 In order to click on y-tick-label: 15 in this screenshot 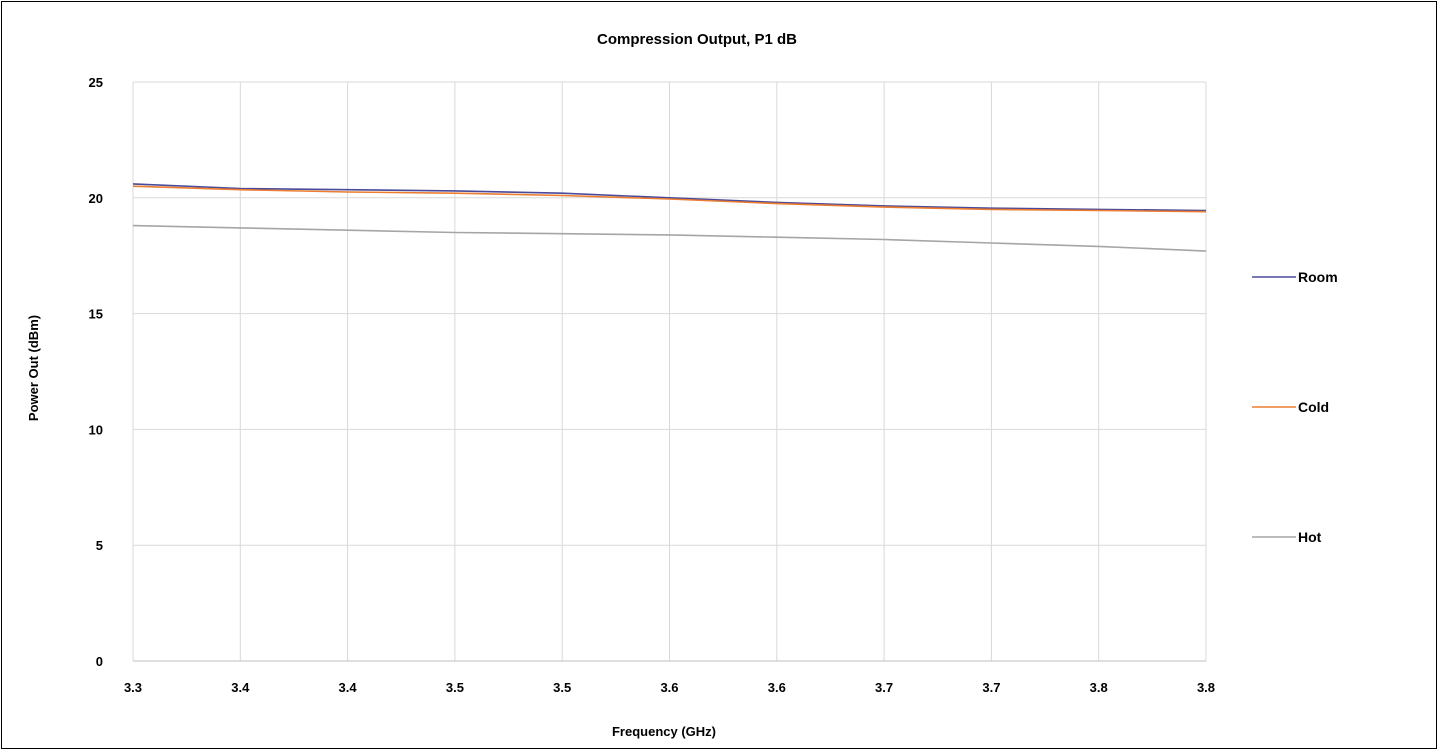, I will do `click(96, 314)`.